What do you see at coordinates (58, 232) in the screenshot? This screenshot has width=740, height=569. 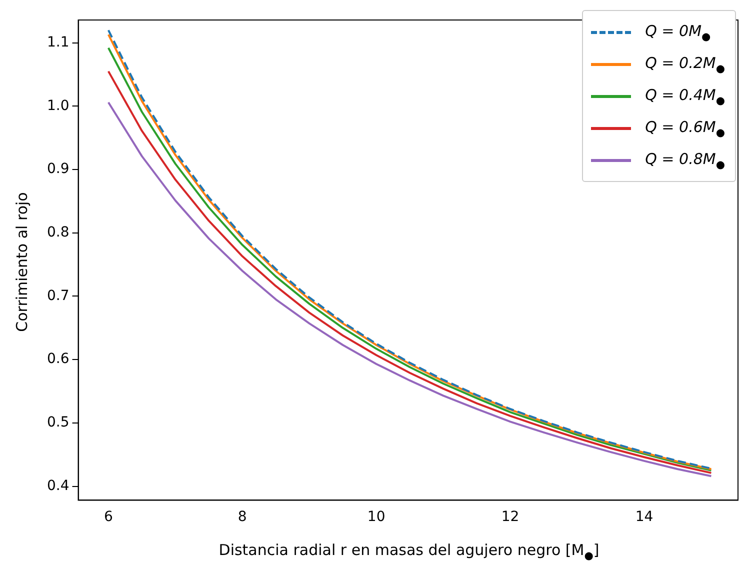 I see `y-tick-label: 0.8` at bounding box center [58, 232].